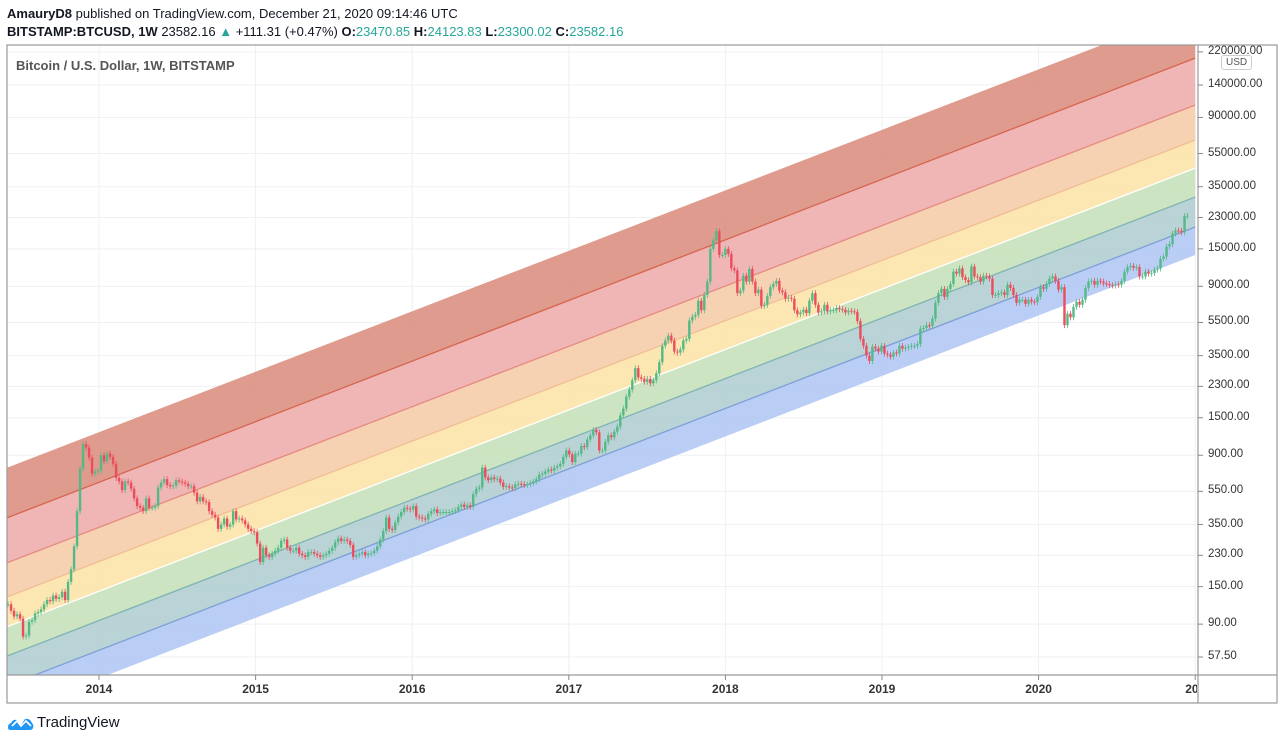  Describe the element at coordinates (21, 724) in the screenshot. I see `tradingview-cloud-icon` at that location.